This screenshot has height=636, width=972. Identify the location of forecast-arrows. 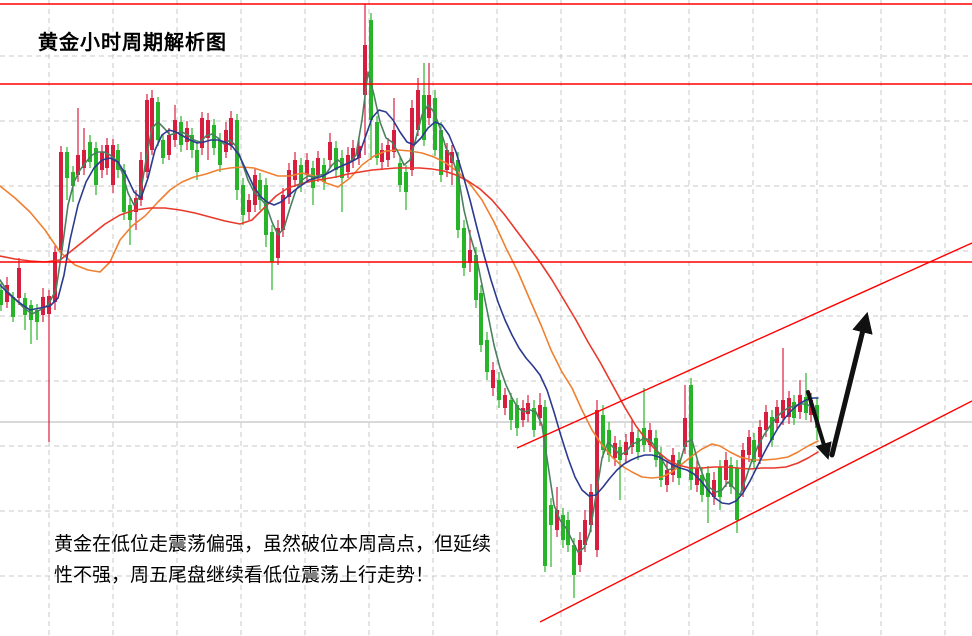
(839, 385).